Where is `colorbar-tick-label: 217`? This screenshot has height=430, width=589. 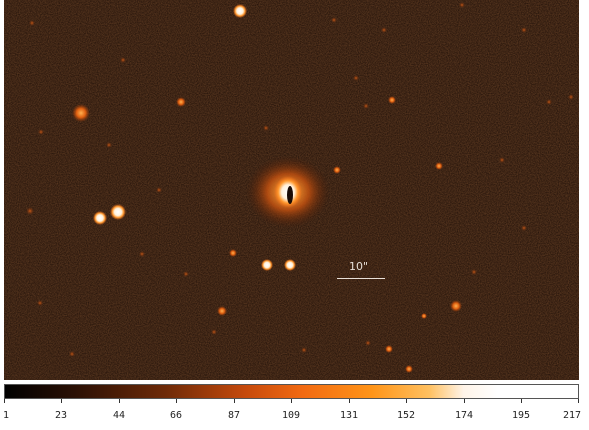
colorbar-tick-label: 217 is located at coordinates (572, 415).